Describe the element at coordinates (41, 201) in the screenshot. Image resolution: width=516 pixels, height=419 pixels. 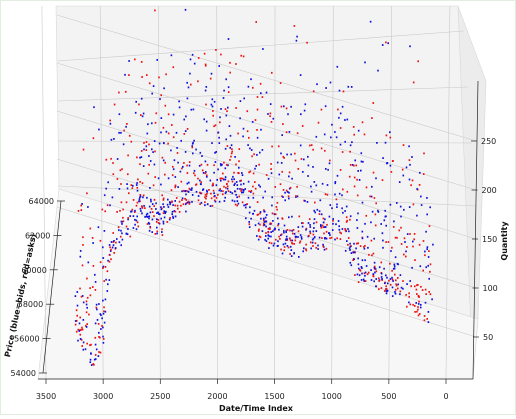
I see `y-tick-label: 64000` at that location.